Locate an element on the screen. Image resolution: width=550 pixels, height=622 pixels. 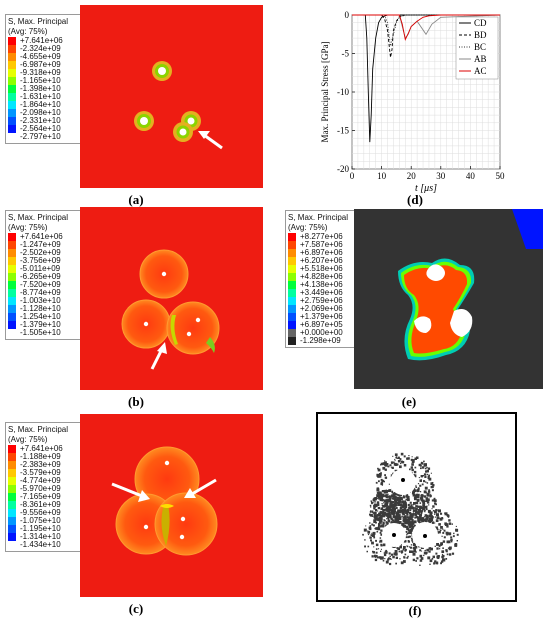
legend-row: -7.165e+09 is located at coordinates (44, 497).